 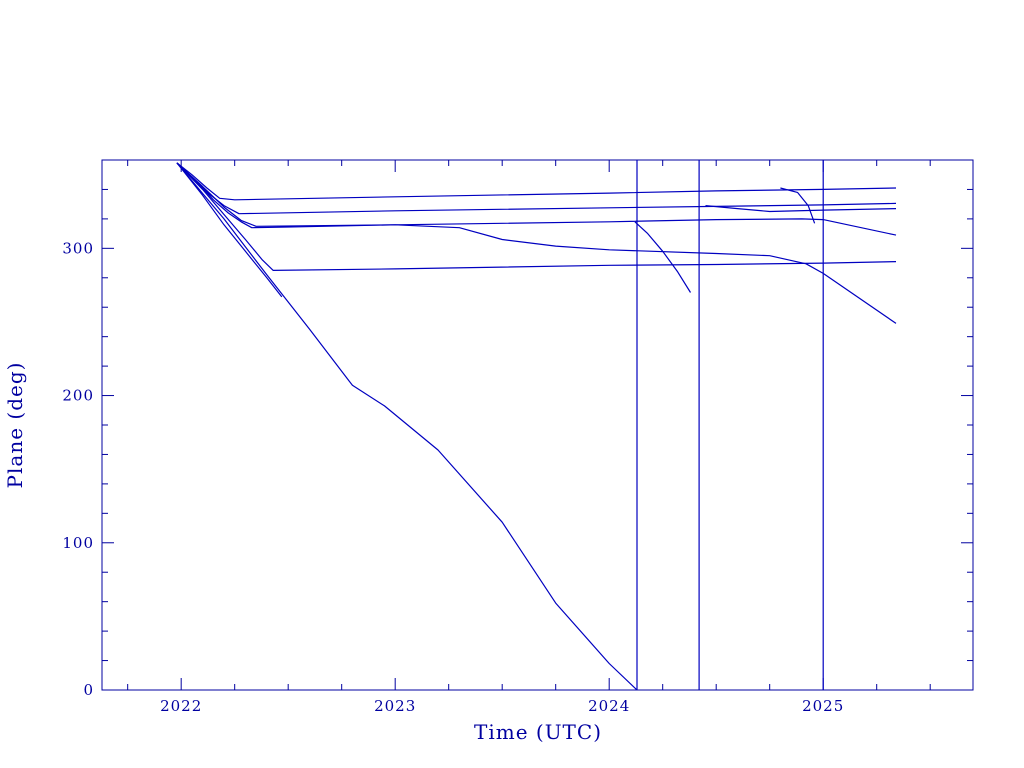 I want to click on y-tick-label: 100, so click(x=78, y=543).